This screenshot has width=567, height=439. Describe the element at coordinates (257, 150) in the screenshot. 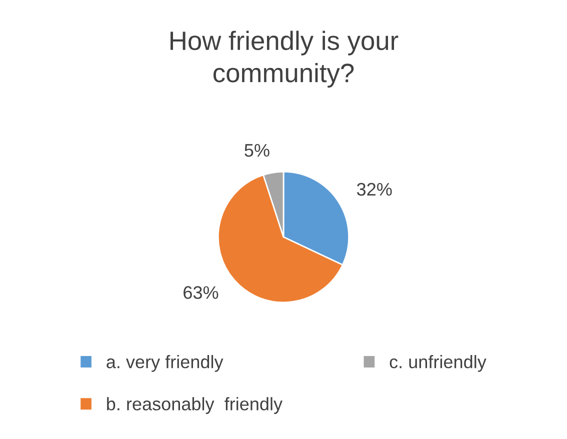

I see `data-label: 5%` at that location.